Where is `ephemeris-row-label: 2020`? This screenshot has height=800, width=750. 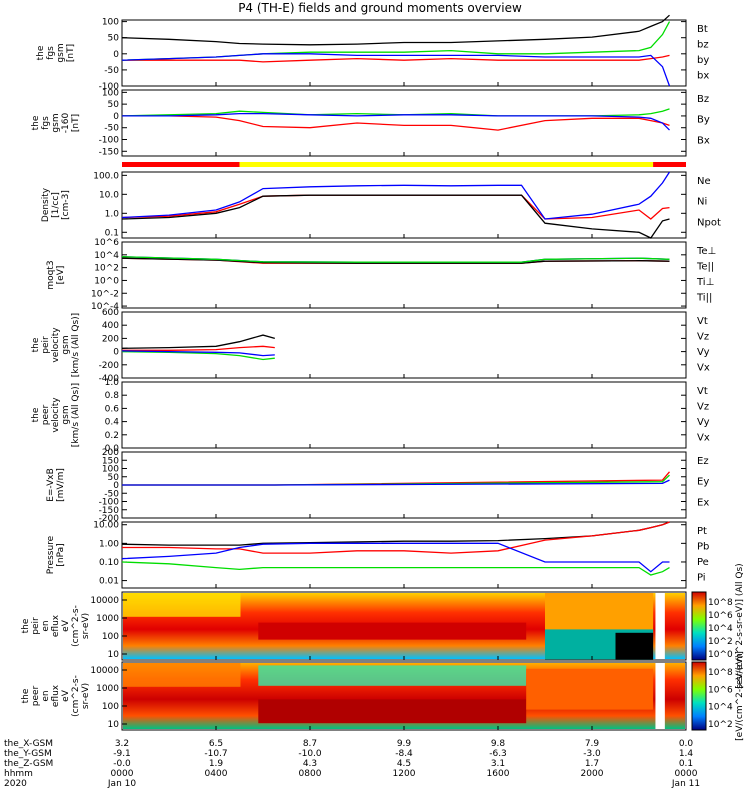
ephemeris-row-label: 2020 is located at coordinates (15, 784).